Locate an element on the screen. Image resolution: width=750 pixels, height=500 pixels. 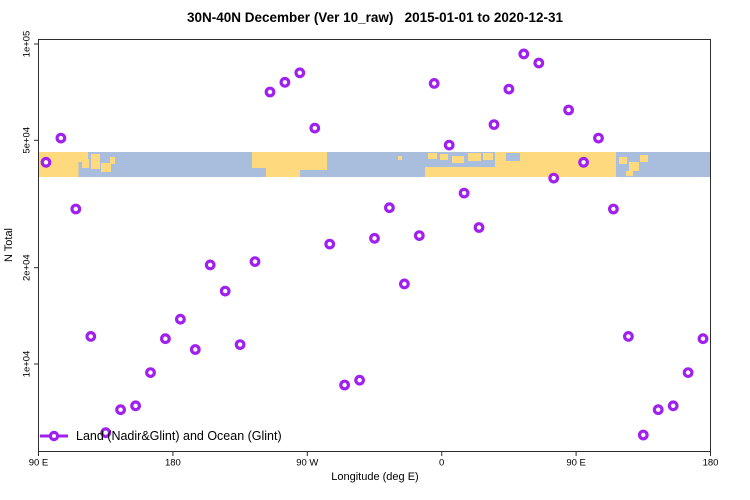
x-tick-label: 90 W is located at coordinates (307, 463).